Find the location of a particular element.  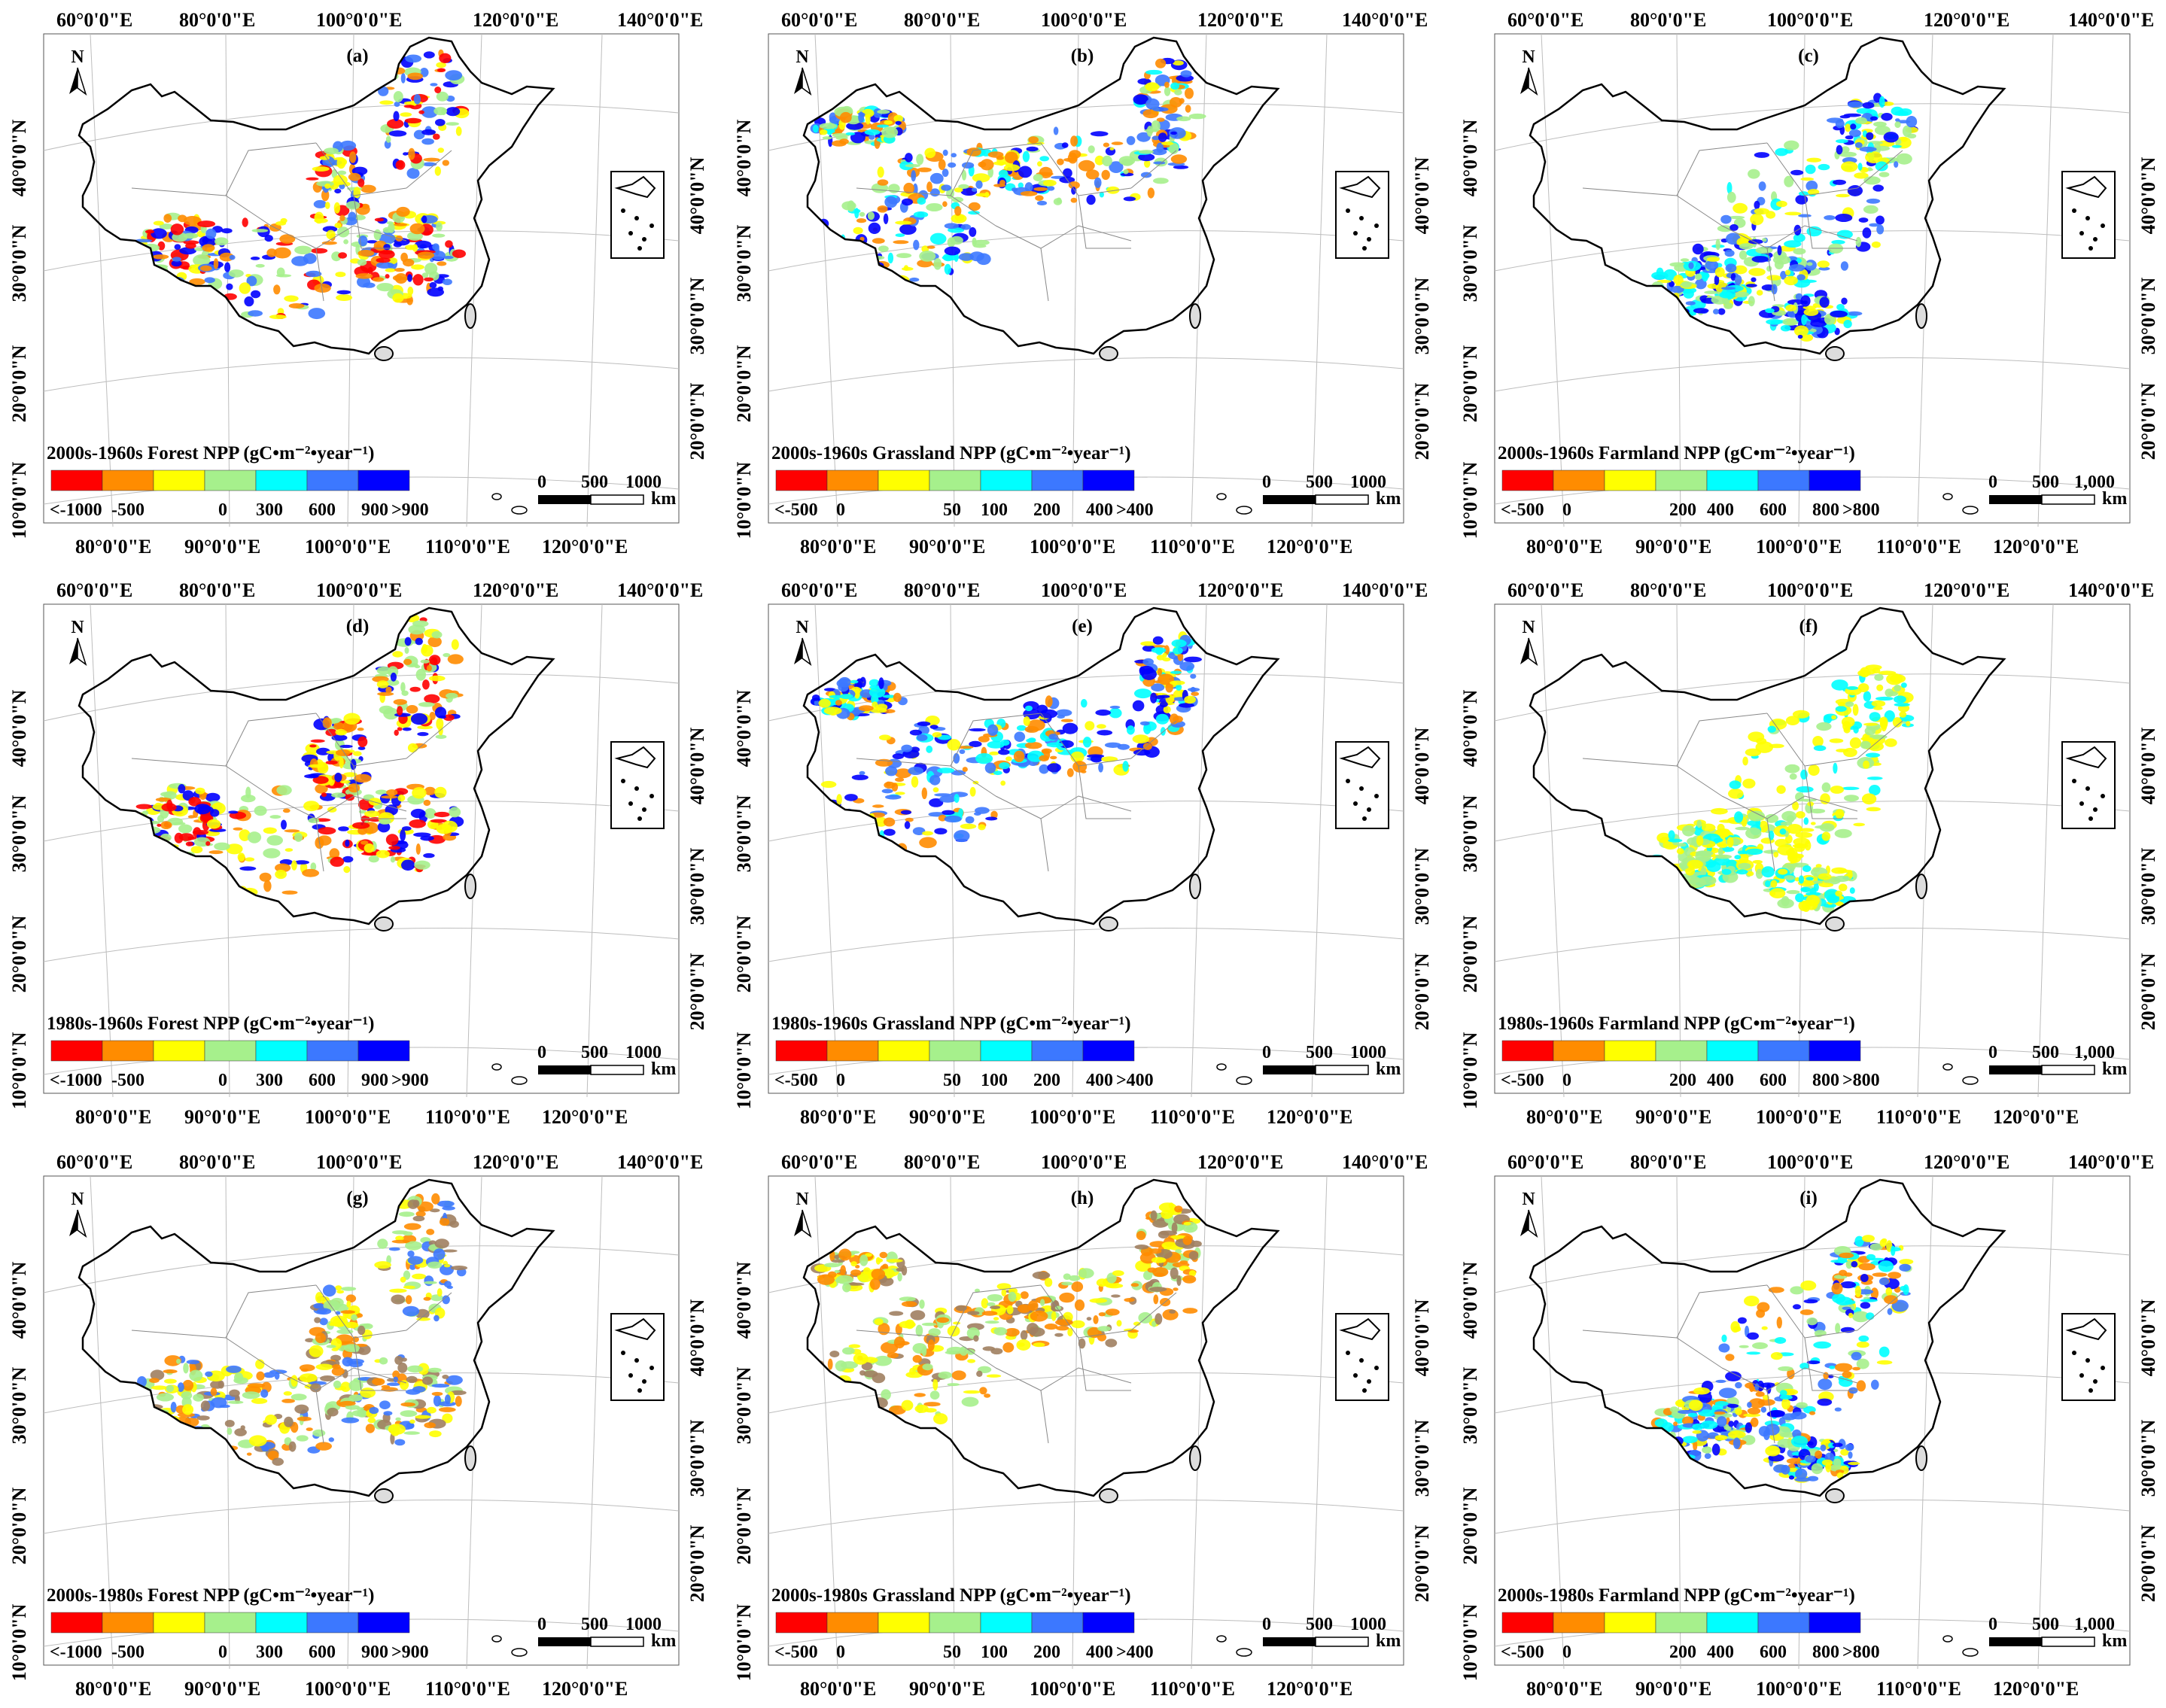

lat-label-left: 40°0'0"N is located at coordinates (19, 728).